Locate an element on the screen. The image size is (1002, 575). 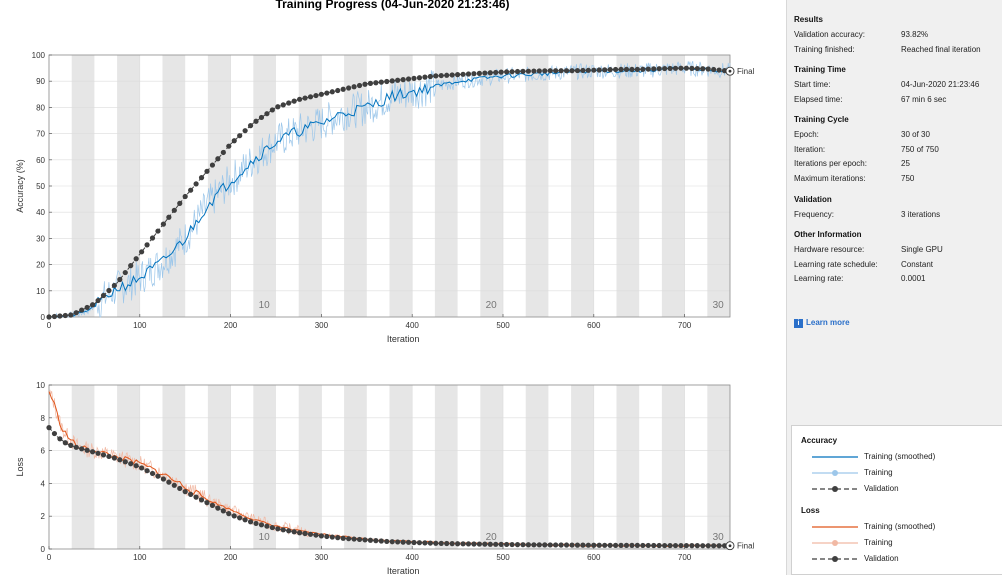
legend-item: Training (smoothed) is located at coordinates (907, 457).